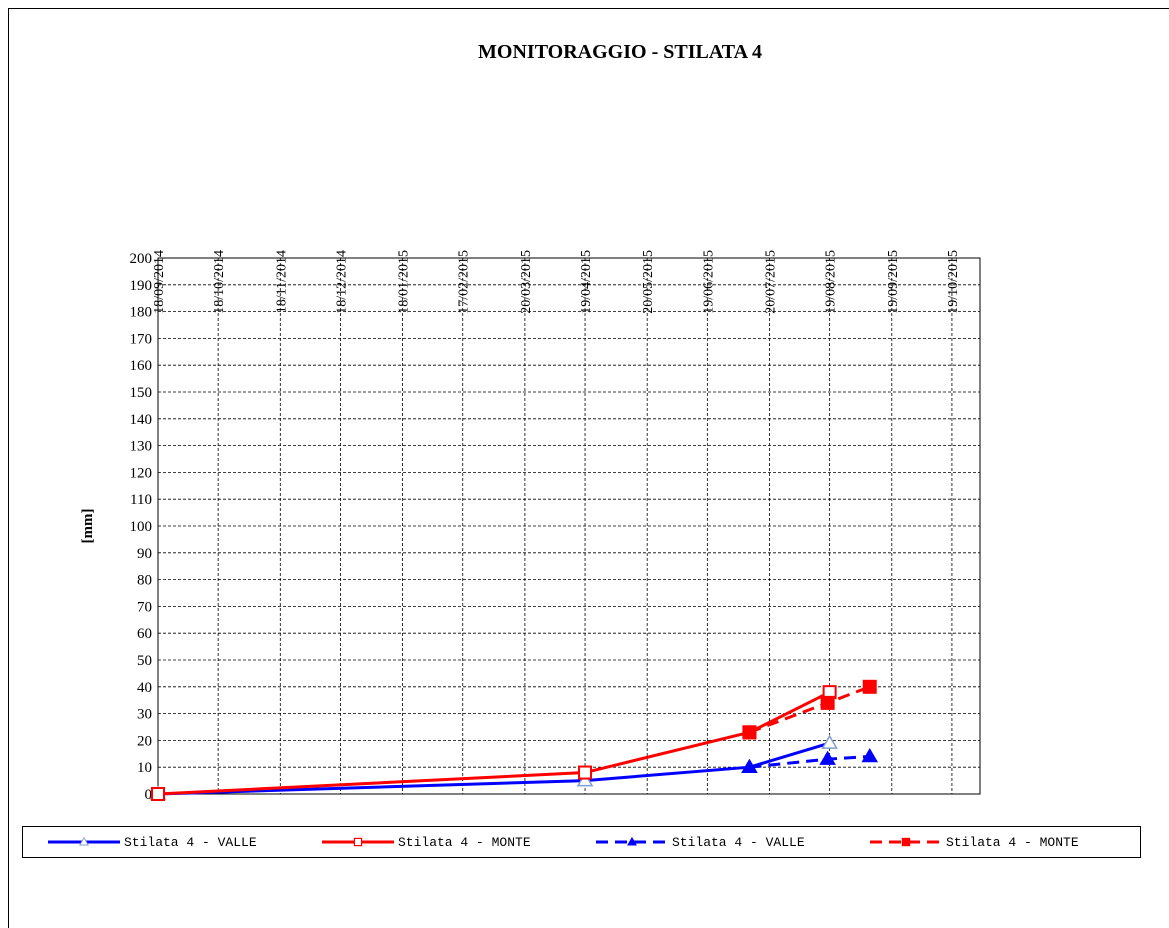 This screenshot has width=1169, height=928. I want to click on x-tick-label: 19/06/2015, so click(708, 282).